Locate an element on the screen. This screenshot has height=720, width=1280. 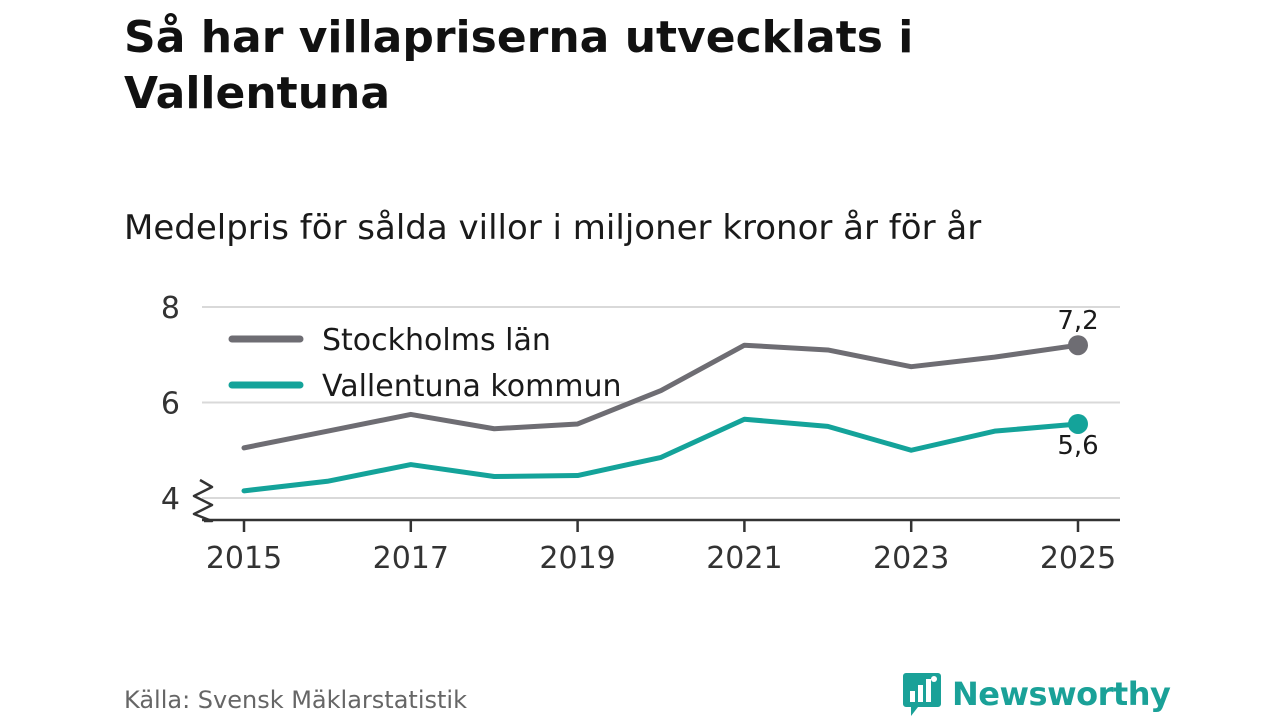
brand-logo: Newsworthy is located at coordinates (1036, 694).